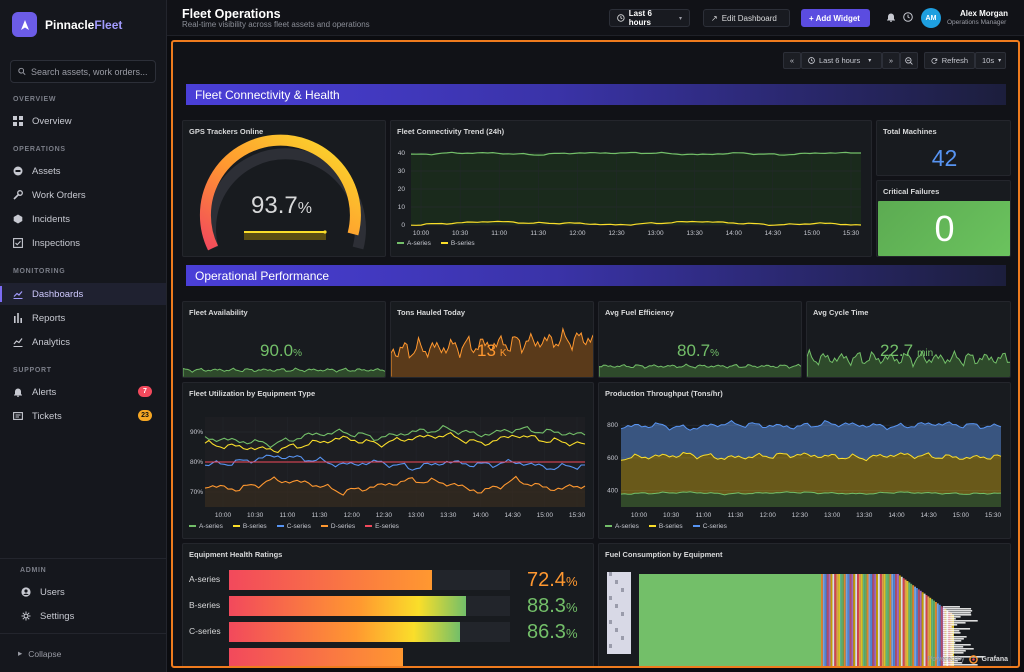  I want to click on fuel-bar-main, so click(730, 620).